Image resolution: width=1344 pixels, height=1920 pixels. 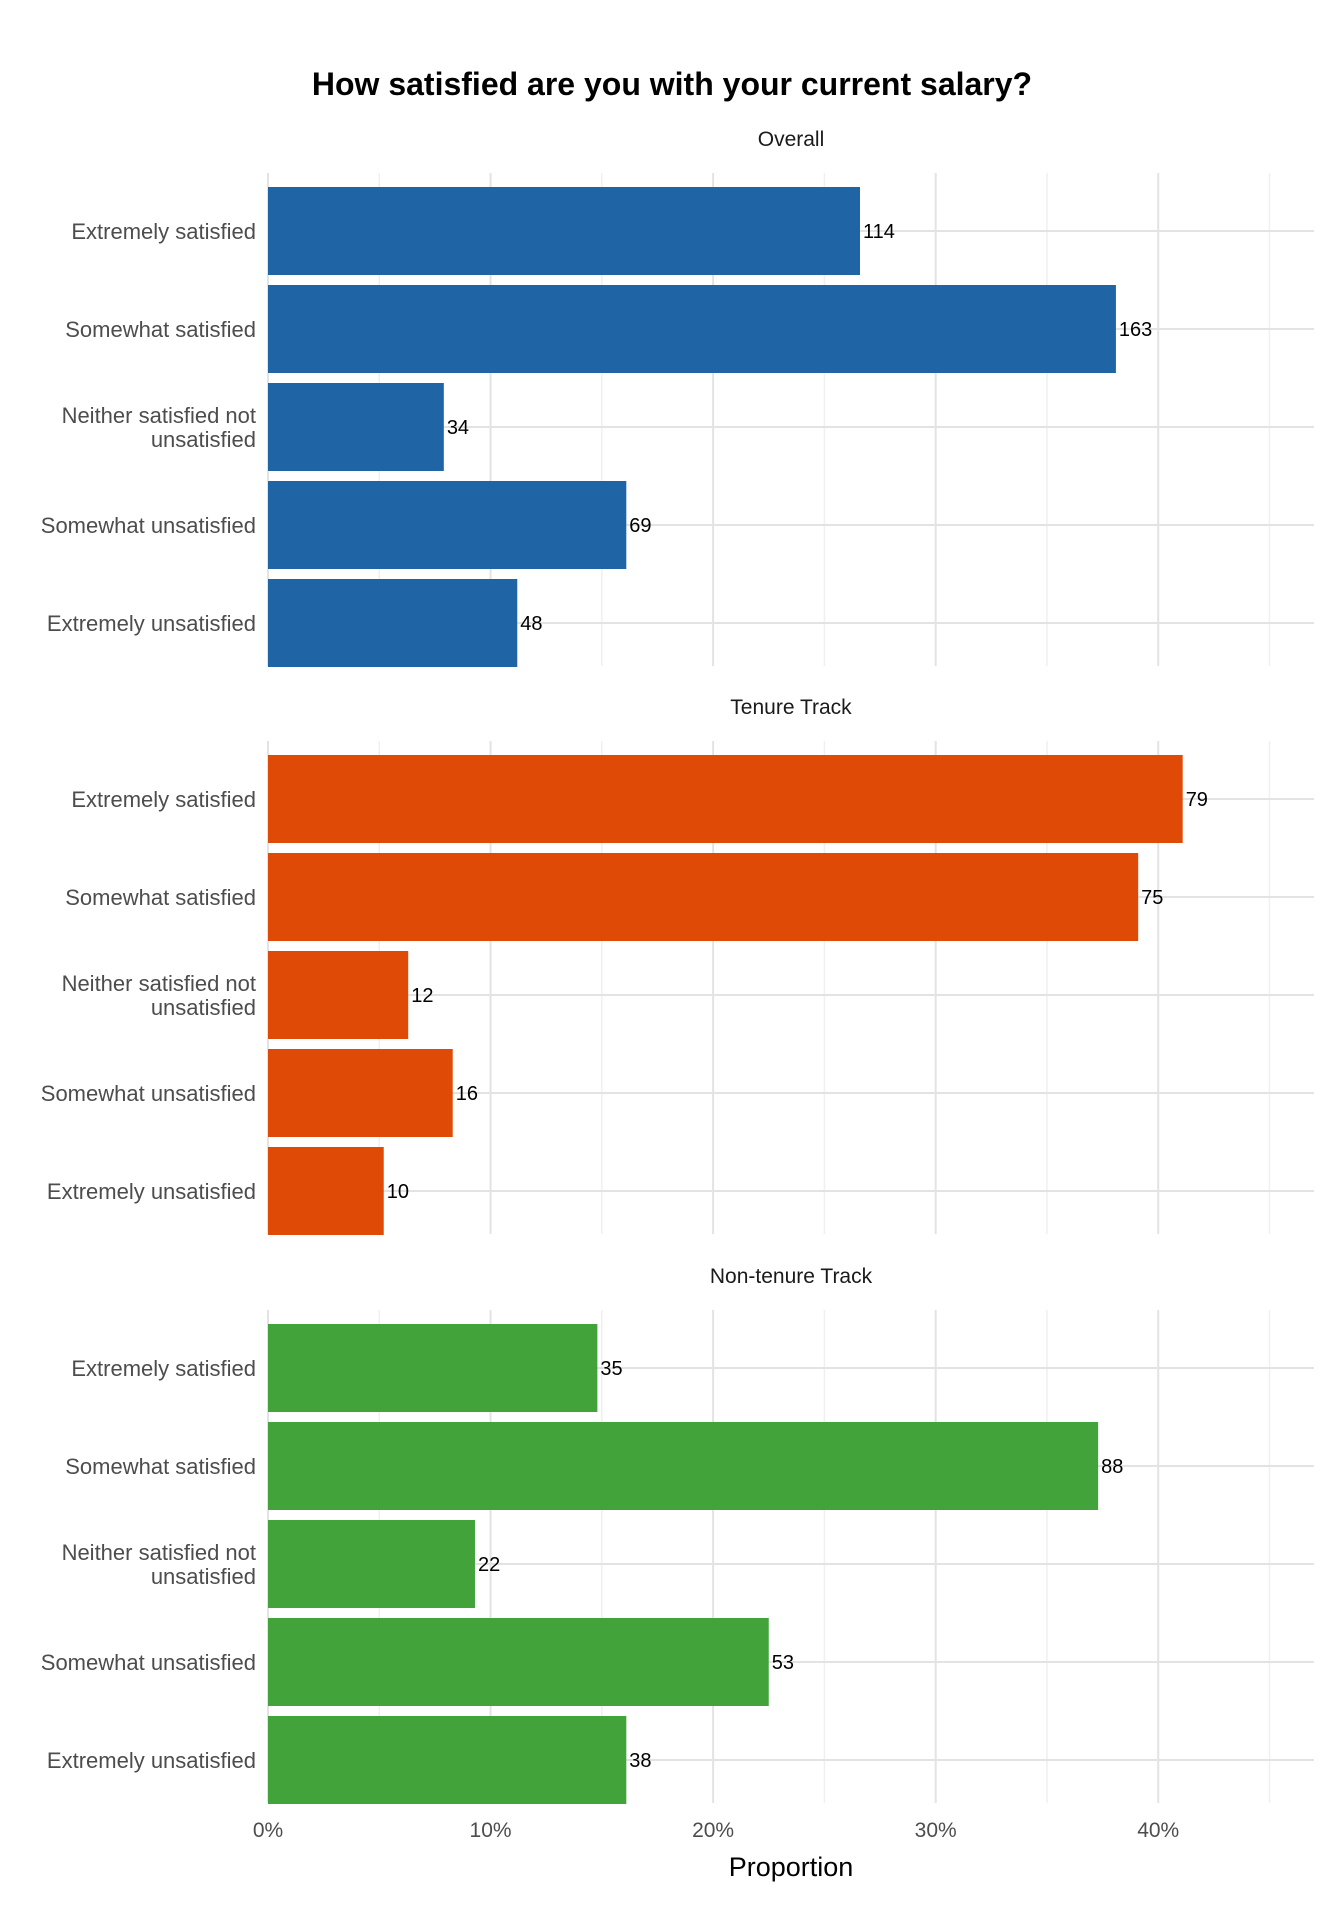 What do you see at coordinates (791, 139) in the screenshot?
I see `panel-title: Overall` at bounding box center [791, 139].